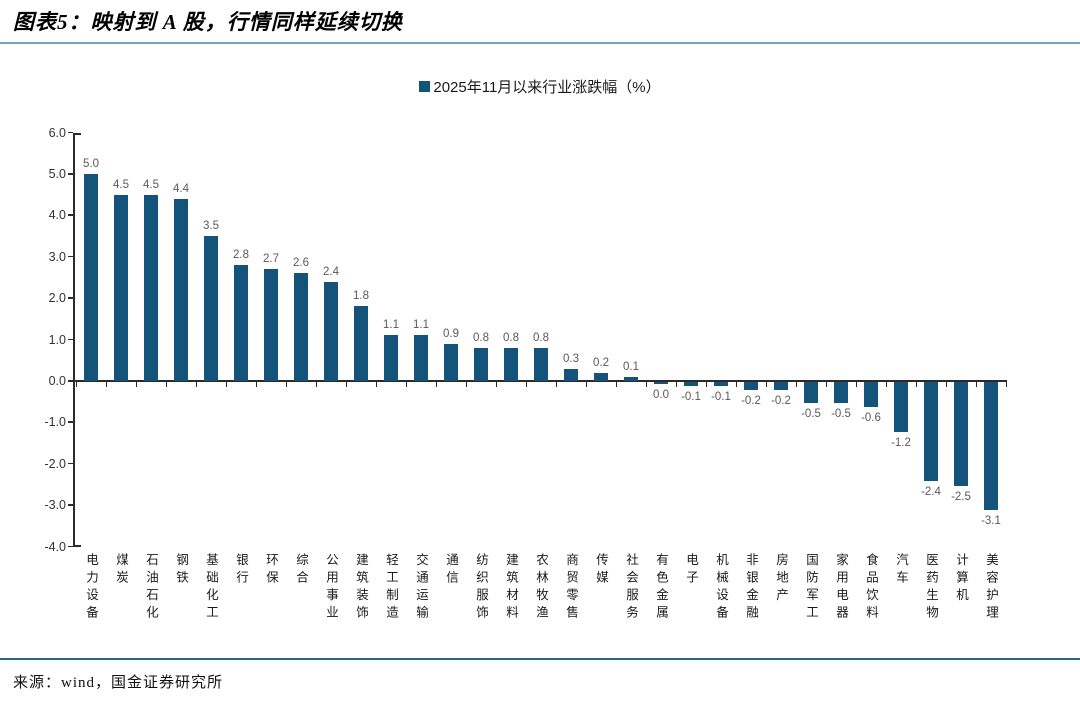 The width and height of the screenshot is (1080, 705). Describe the element at coordinates (241, 570) in the screenshot. I see `category-label: 银行` at that location.